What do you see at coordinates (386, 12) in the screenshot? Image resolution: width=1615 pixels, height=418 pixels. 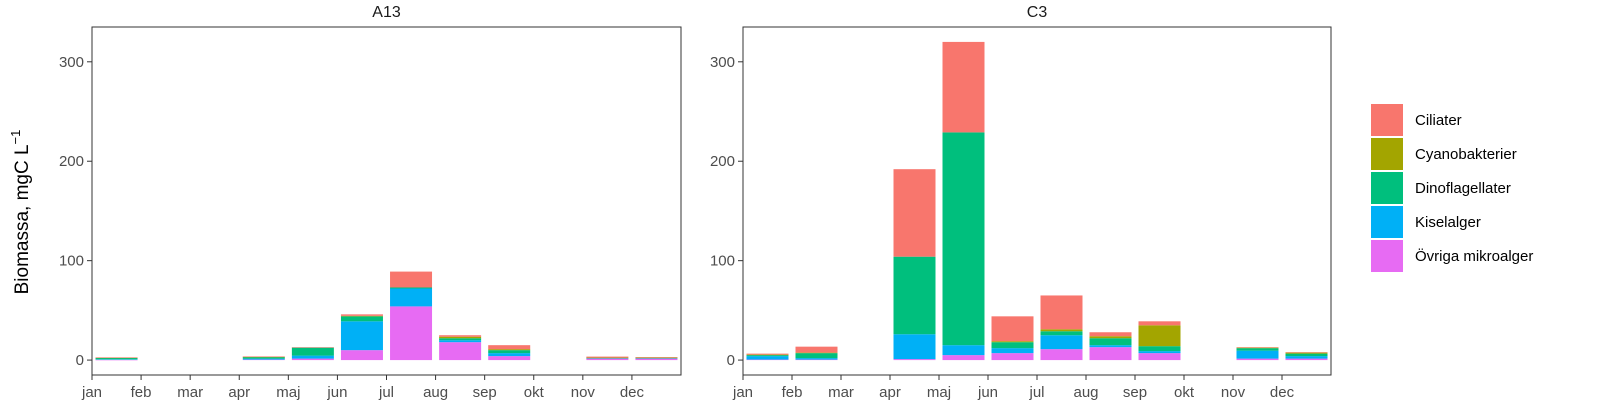 I see `panel-title: A13` at bounding box center [386, 12].